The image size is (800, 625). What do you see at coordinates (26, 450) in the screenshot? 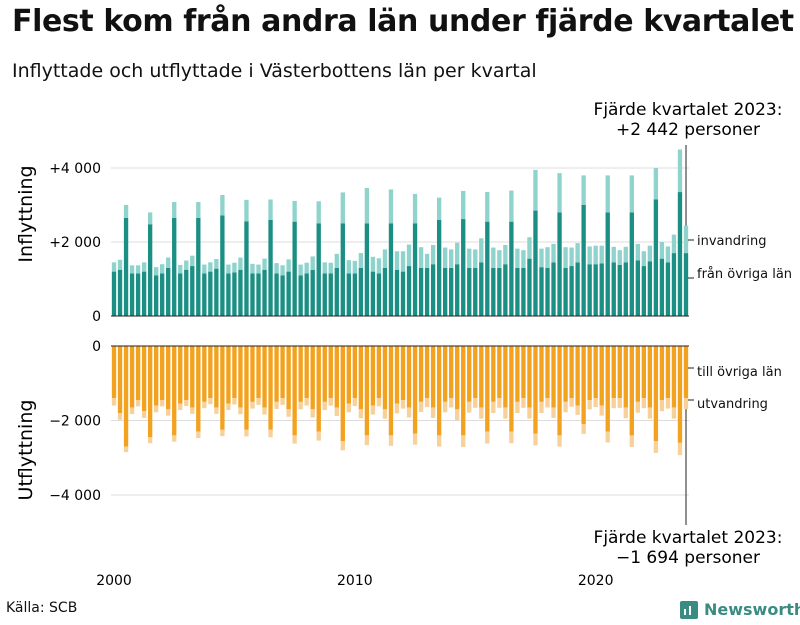
I see `y-axis-label-utflyttning: Utflyttning` at bounding box center [26, 450].